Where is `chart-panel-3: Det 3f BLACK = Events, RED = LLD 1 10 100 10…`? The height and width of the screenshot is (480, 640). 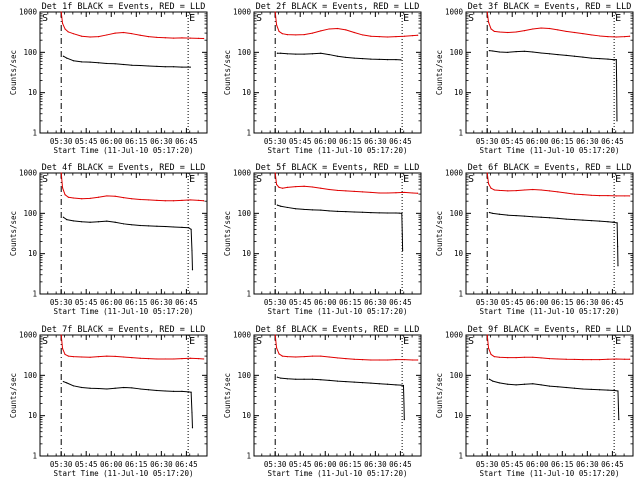
chart-panel-3: Det 3f BLACK = Events, RED = LLD 1 10 100 10… is located at coordinates (534, 78).